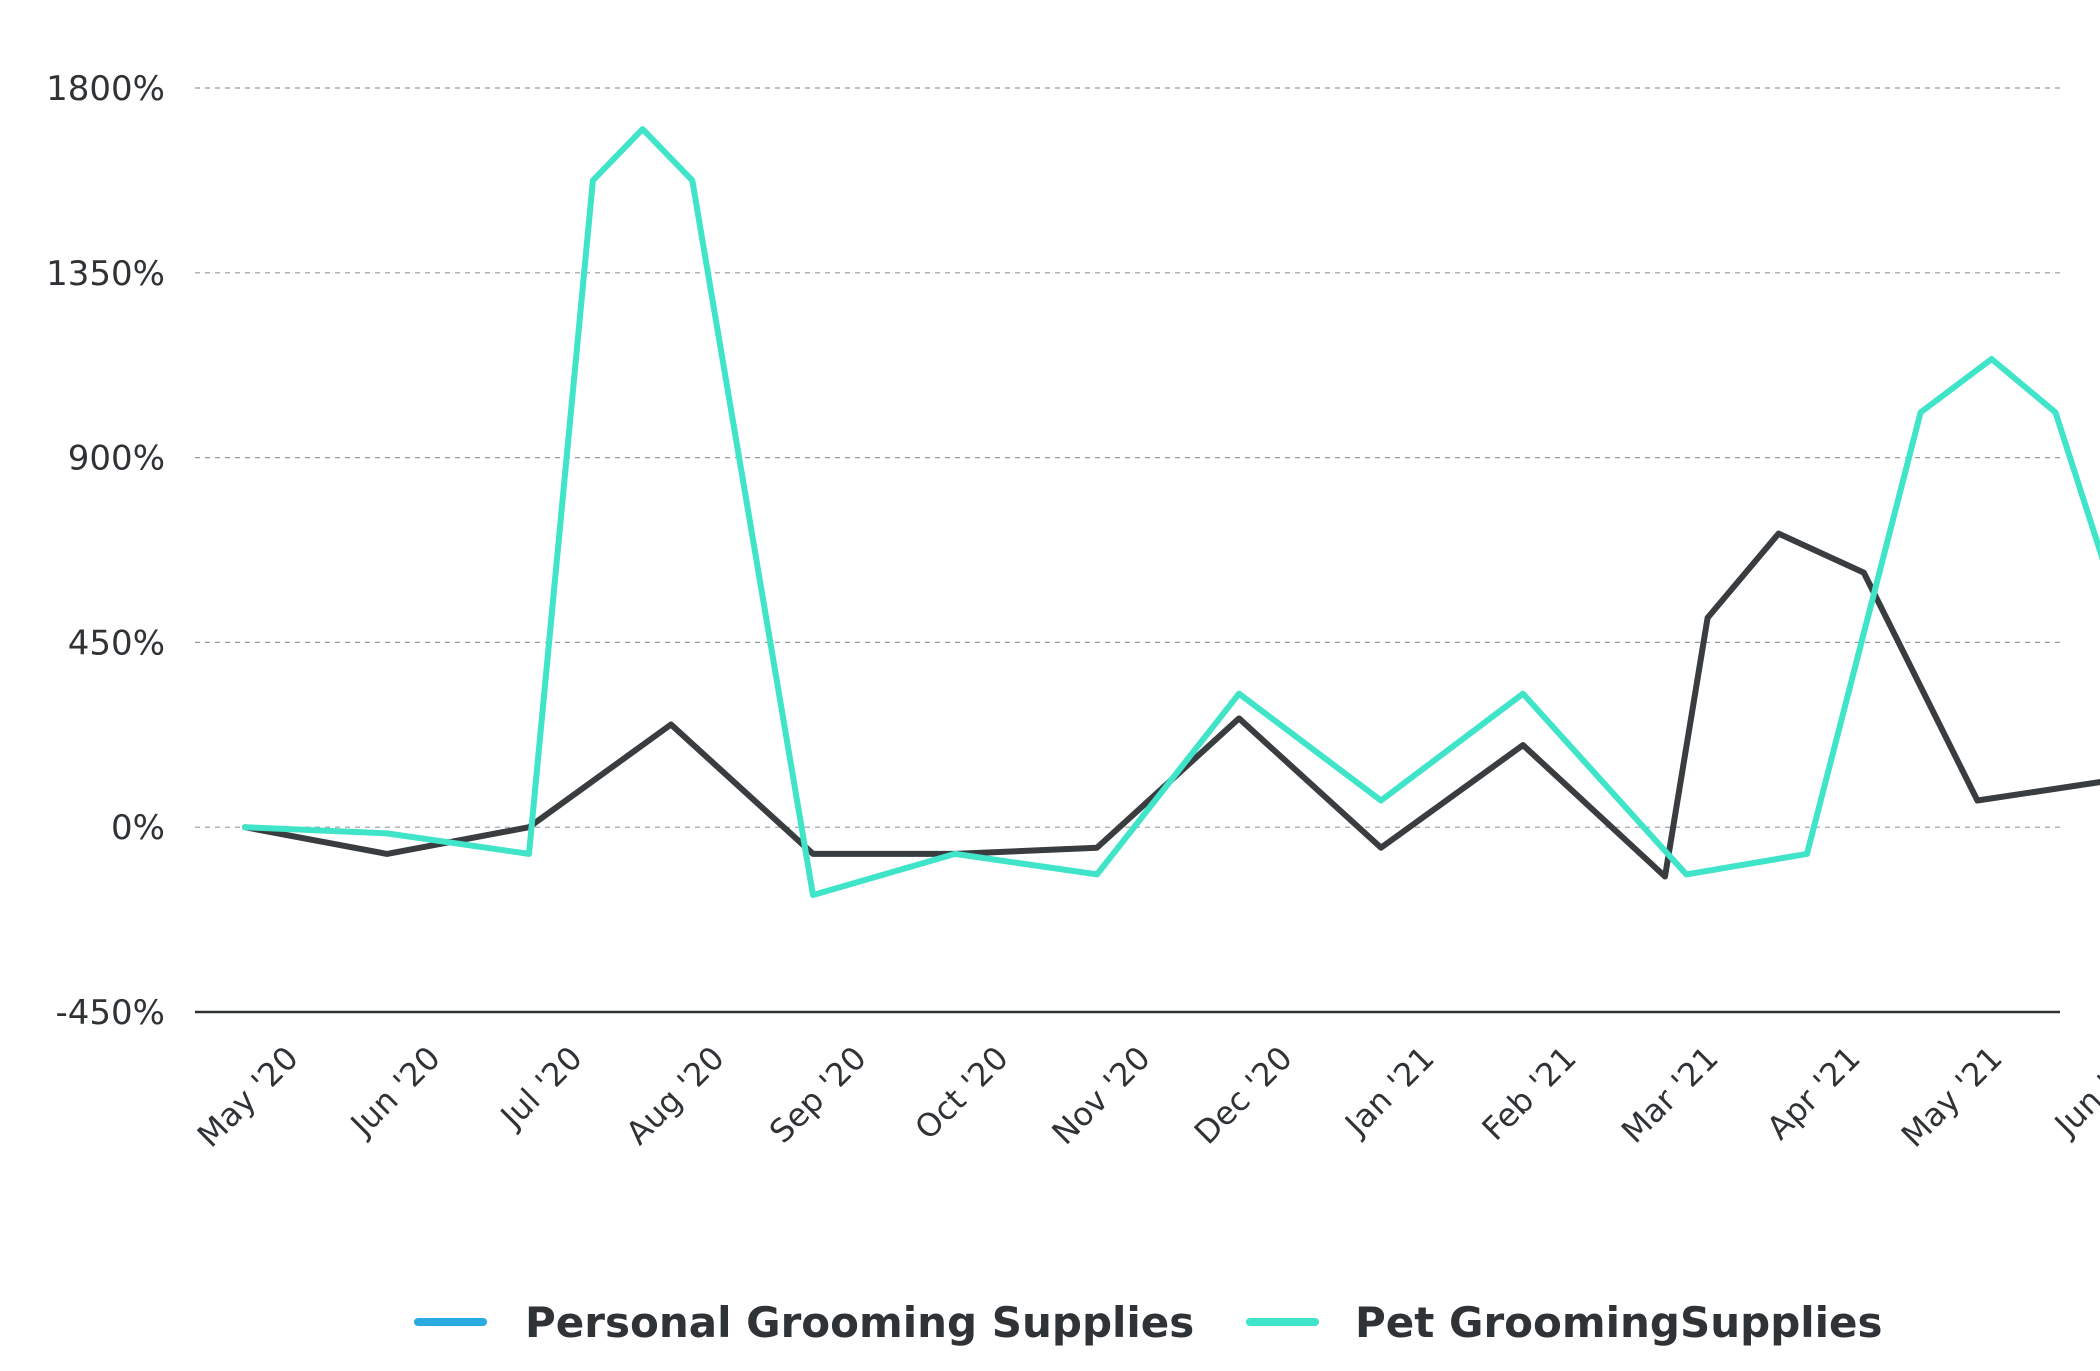 The width and height of the screenshot is (2100, 1371). I want to click on x-tick-label: Jun '20, so click(395, 1092).